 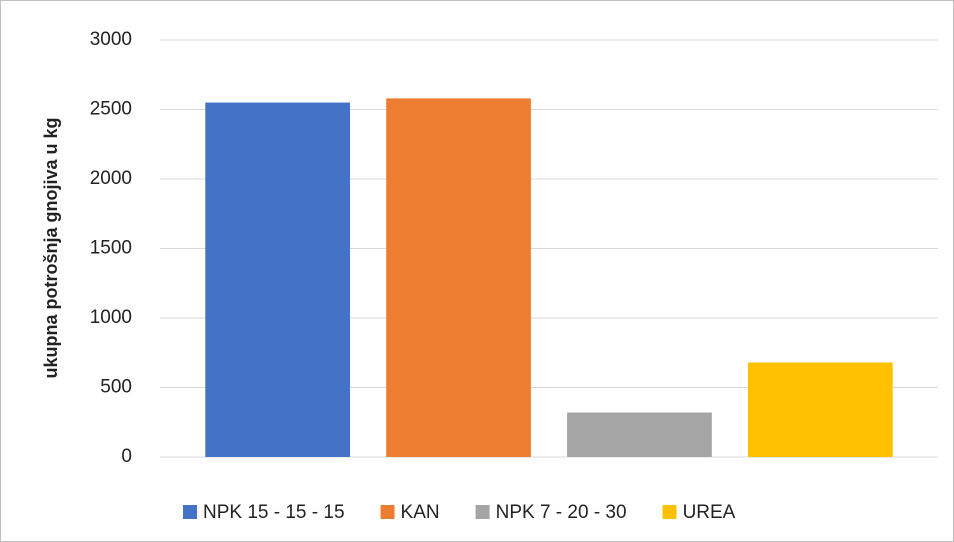 What do you see at coordinates (274, 512) in the screenshot?
I see `legend-label: NPK 15 - 15 - 15` at bounding box center [274, 512].